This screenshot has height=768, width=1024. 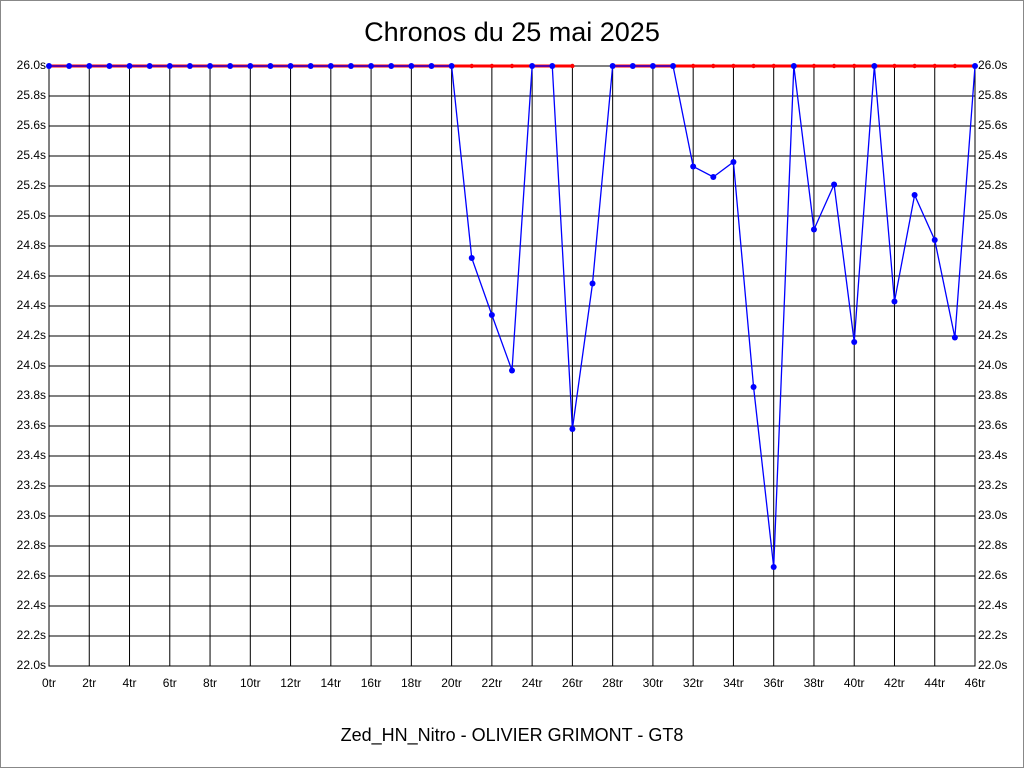 I want to click on y-tick-label: 25.8s, so click(x=31, y=95).